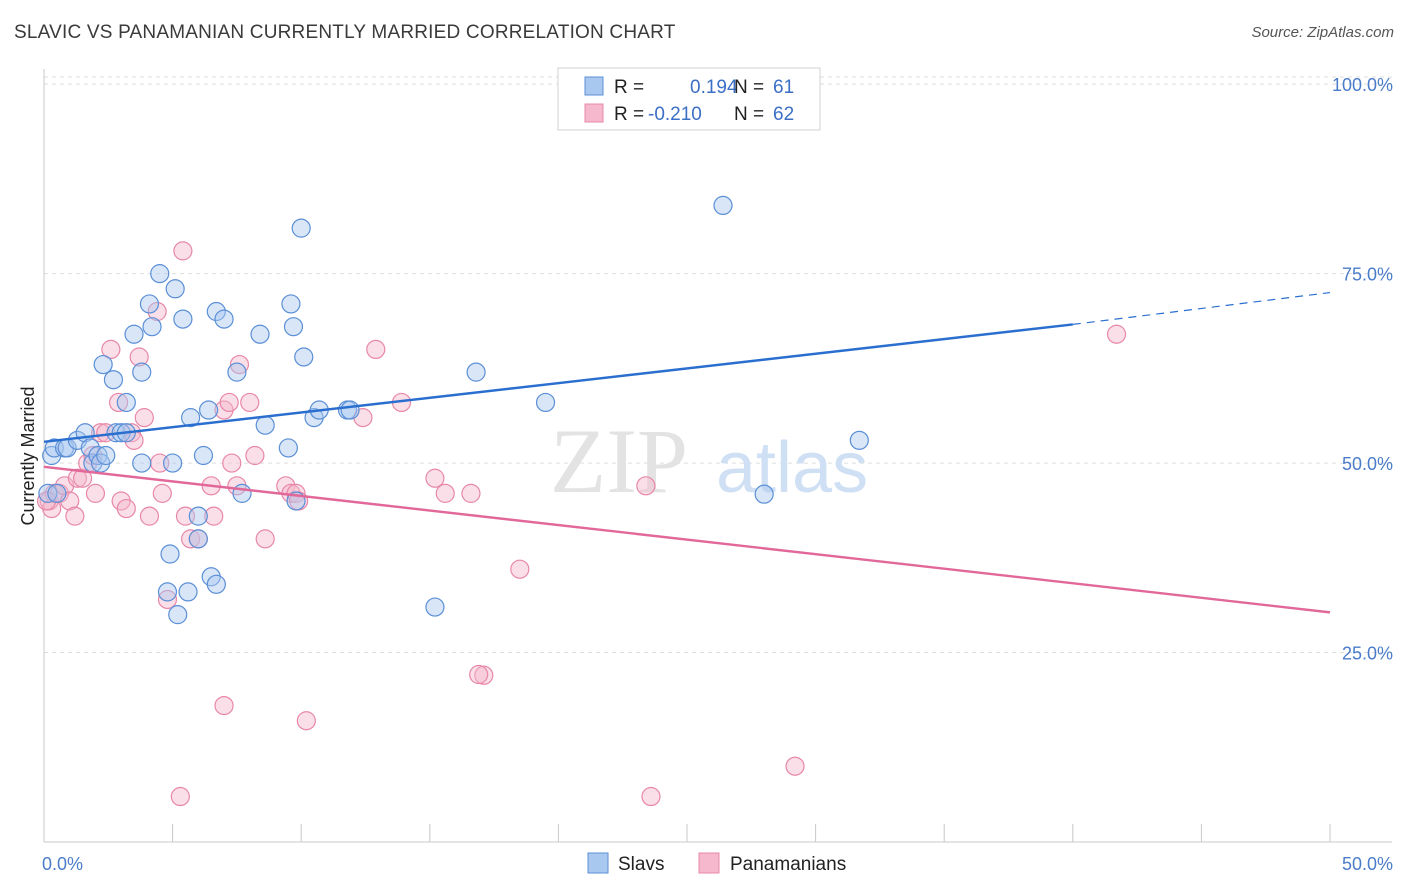 Image resolution: width=1406 pixels, height=892 pixels. Describe the element at coordinates (641, 864) in the screenshot. I see `series-legend-label-slavs: Slavs` at that location.